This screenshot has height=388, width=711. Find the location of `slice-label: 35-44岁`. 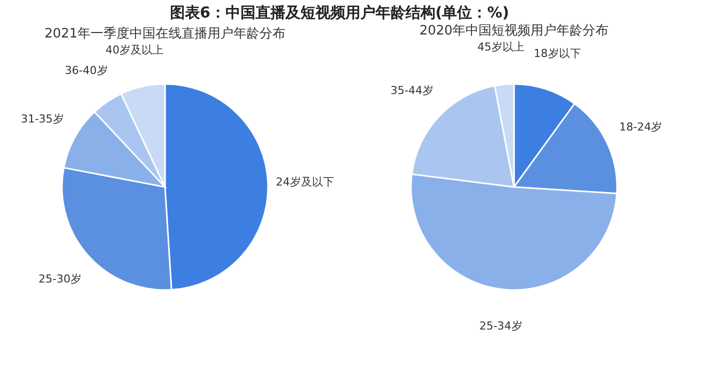

slice-label: 35-44岁 is located at coordinates (412, 91).